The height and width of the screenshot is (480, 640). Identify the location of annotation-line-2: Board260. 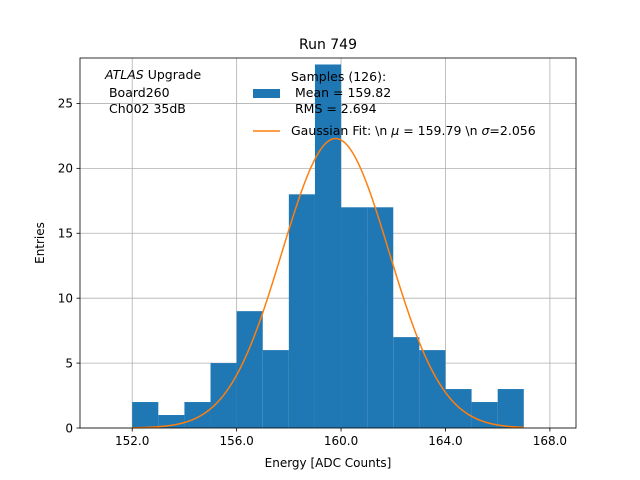
(137, 92).